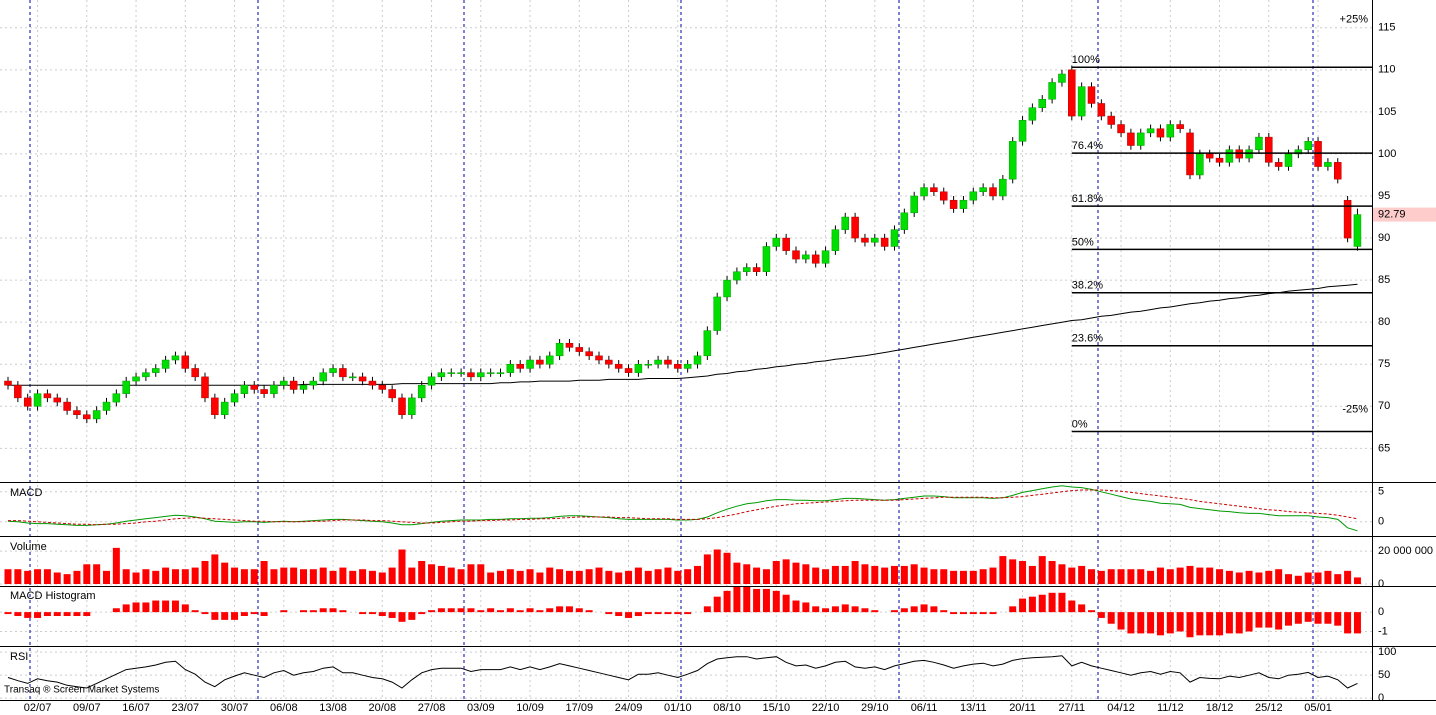 This screenshot has width=1436, height=715. I want to click on fib-label: 61.8%, so click(1087, 199).